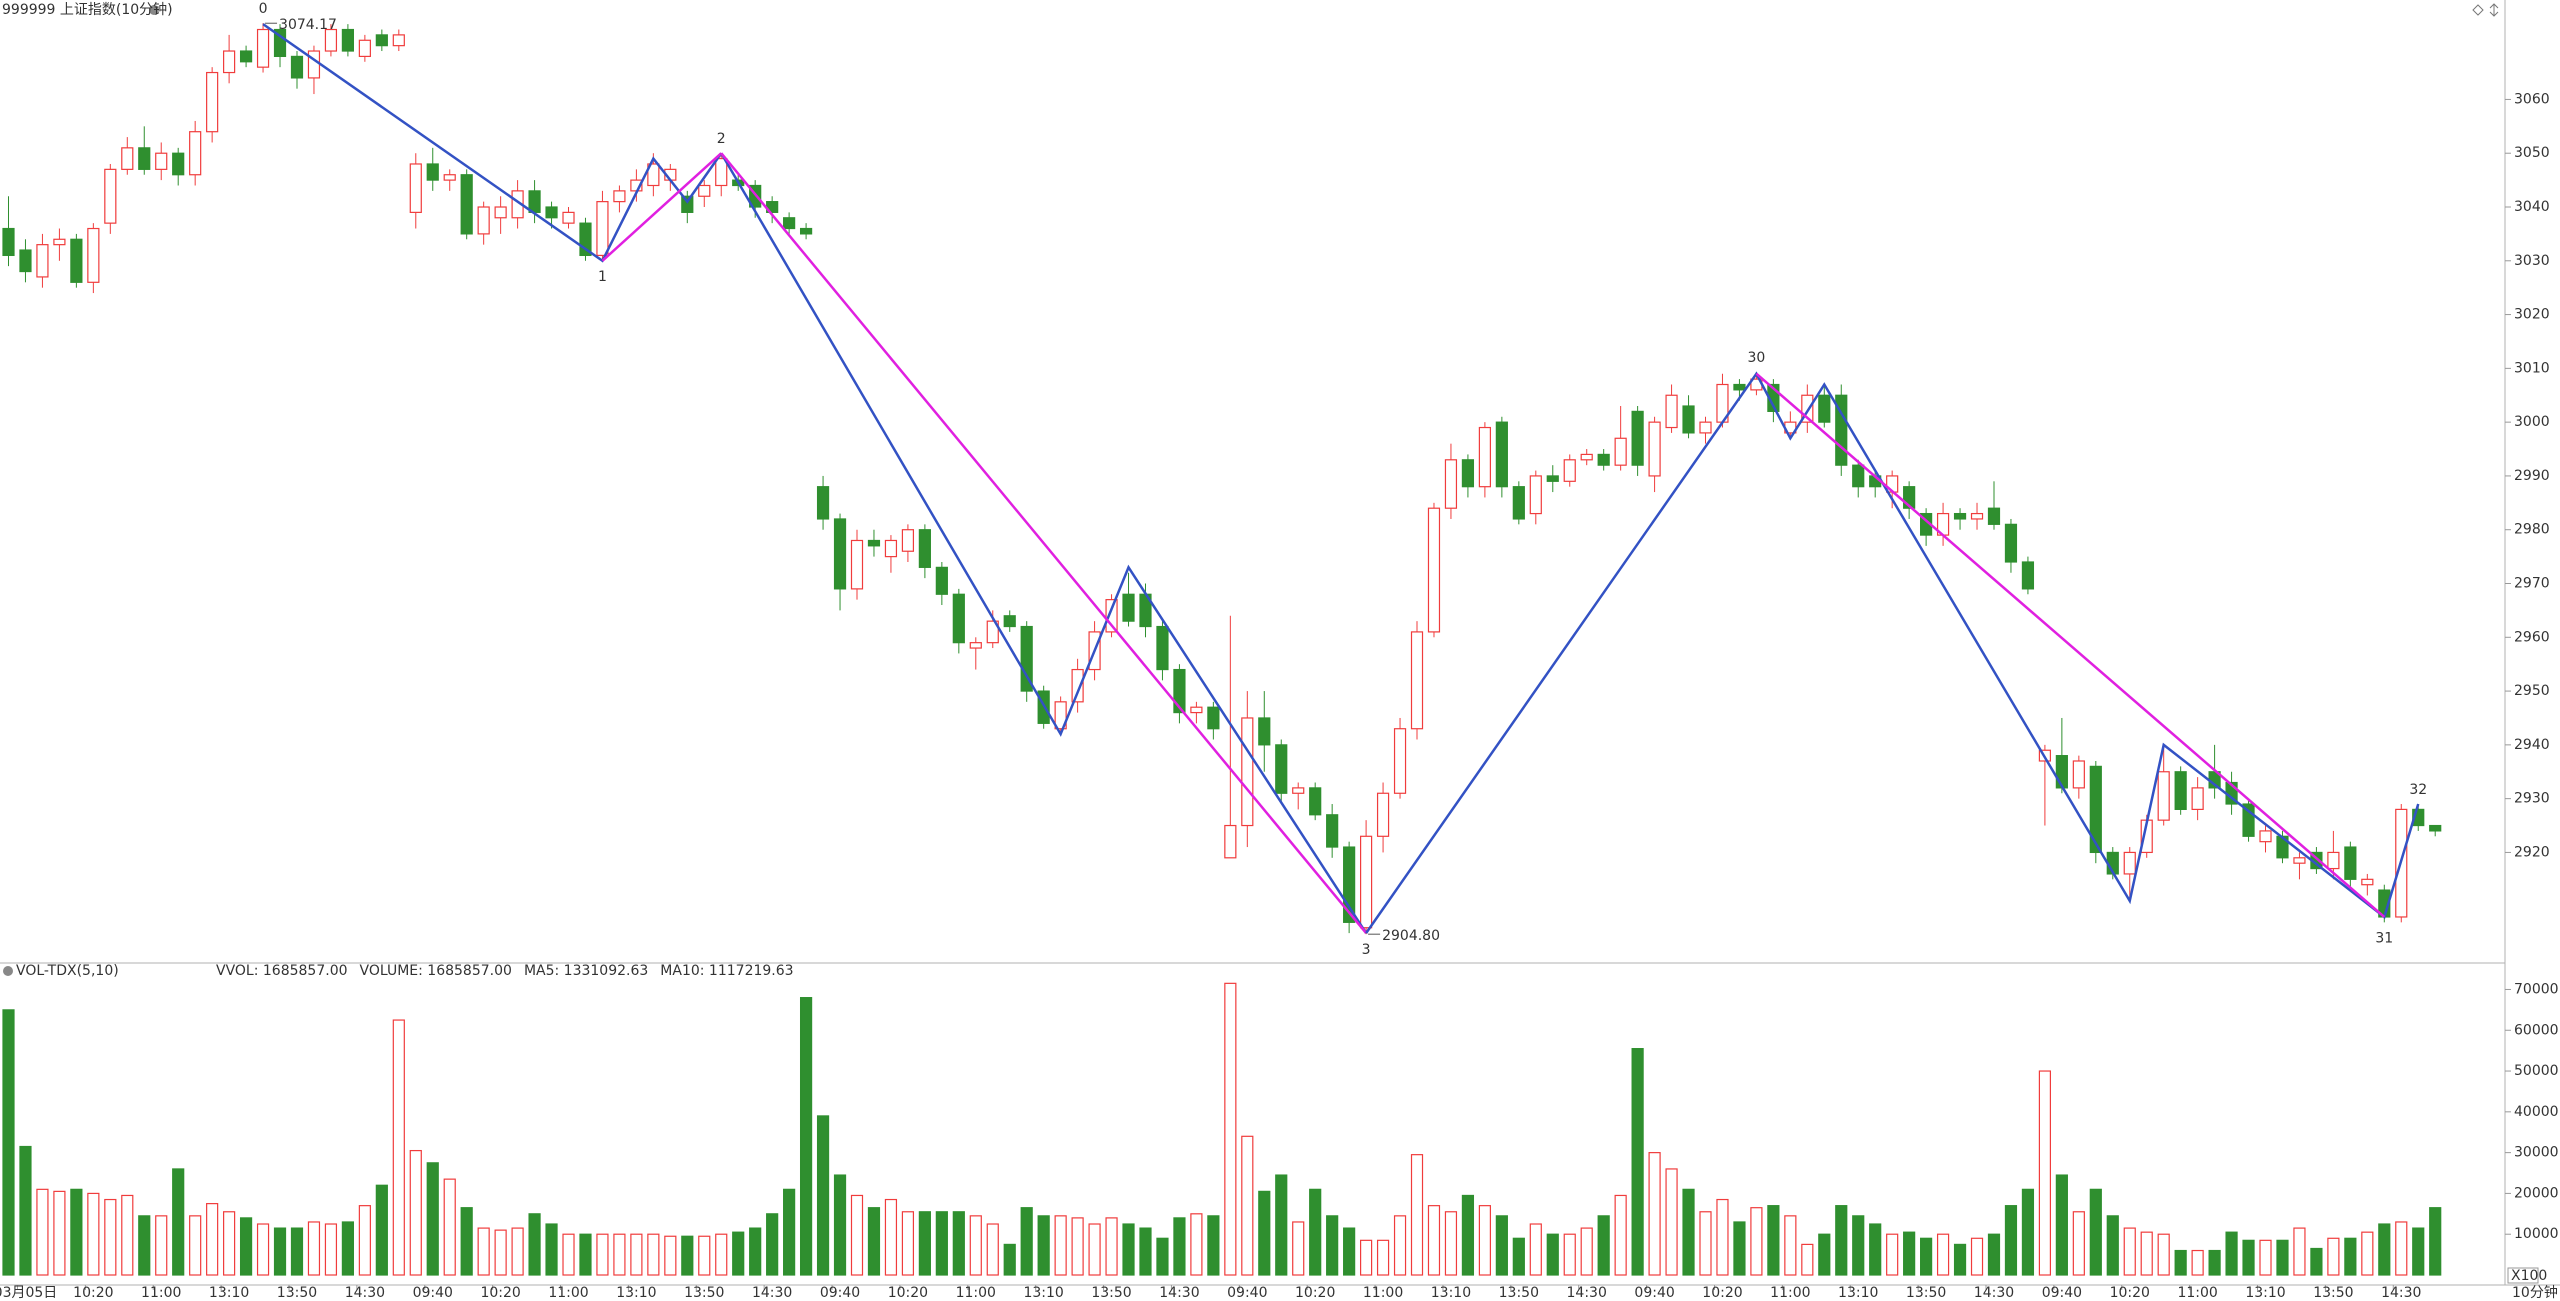 The width and height of the screenshot is (2560, 1301). I want to click on indicator-label: MA5: 1331092.63, so click(586, 971).